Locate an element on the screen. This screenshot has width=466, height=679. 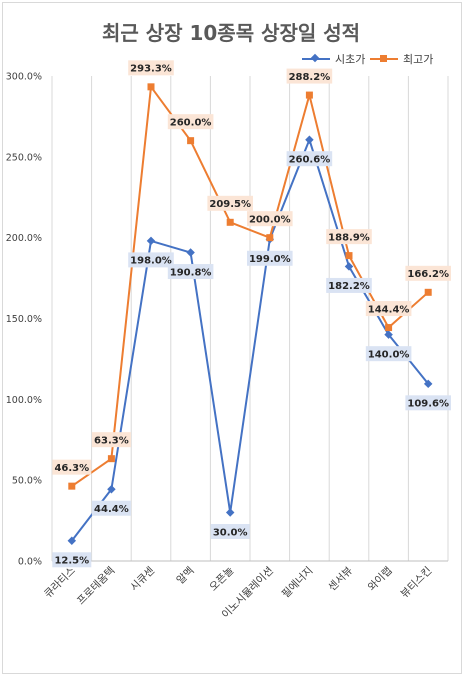
data-label-high: 293.3% is located at coordinates (151, 69).